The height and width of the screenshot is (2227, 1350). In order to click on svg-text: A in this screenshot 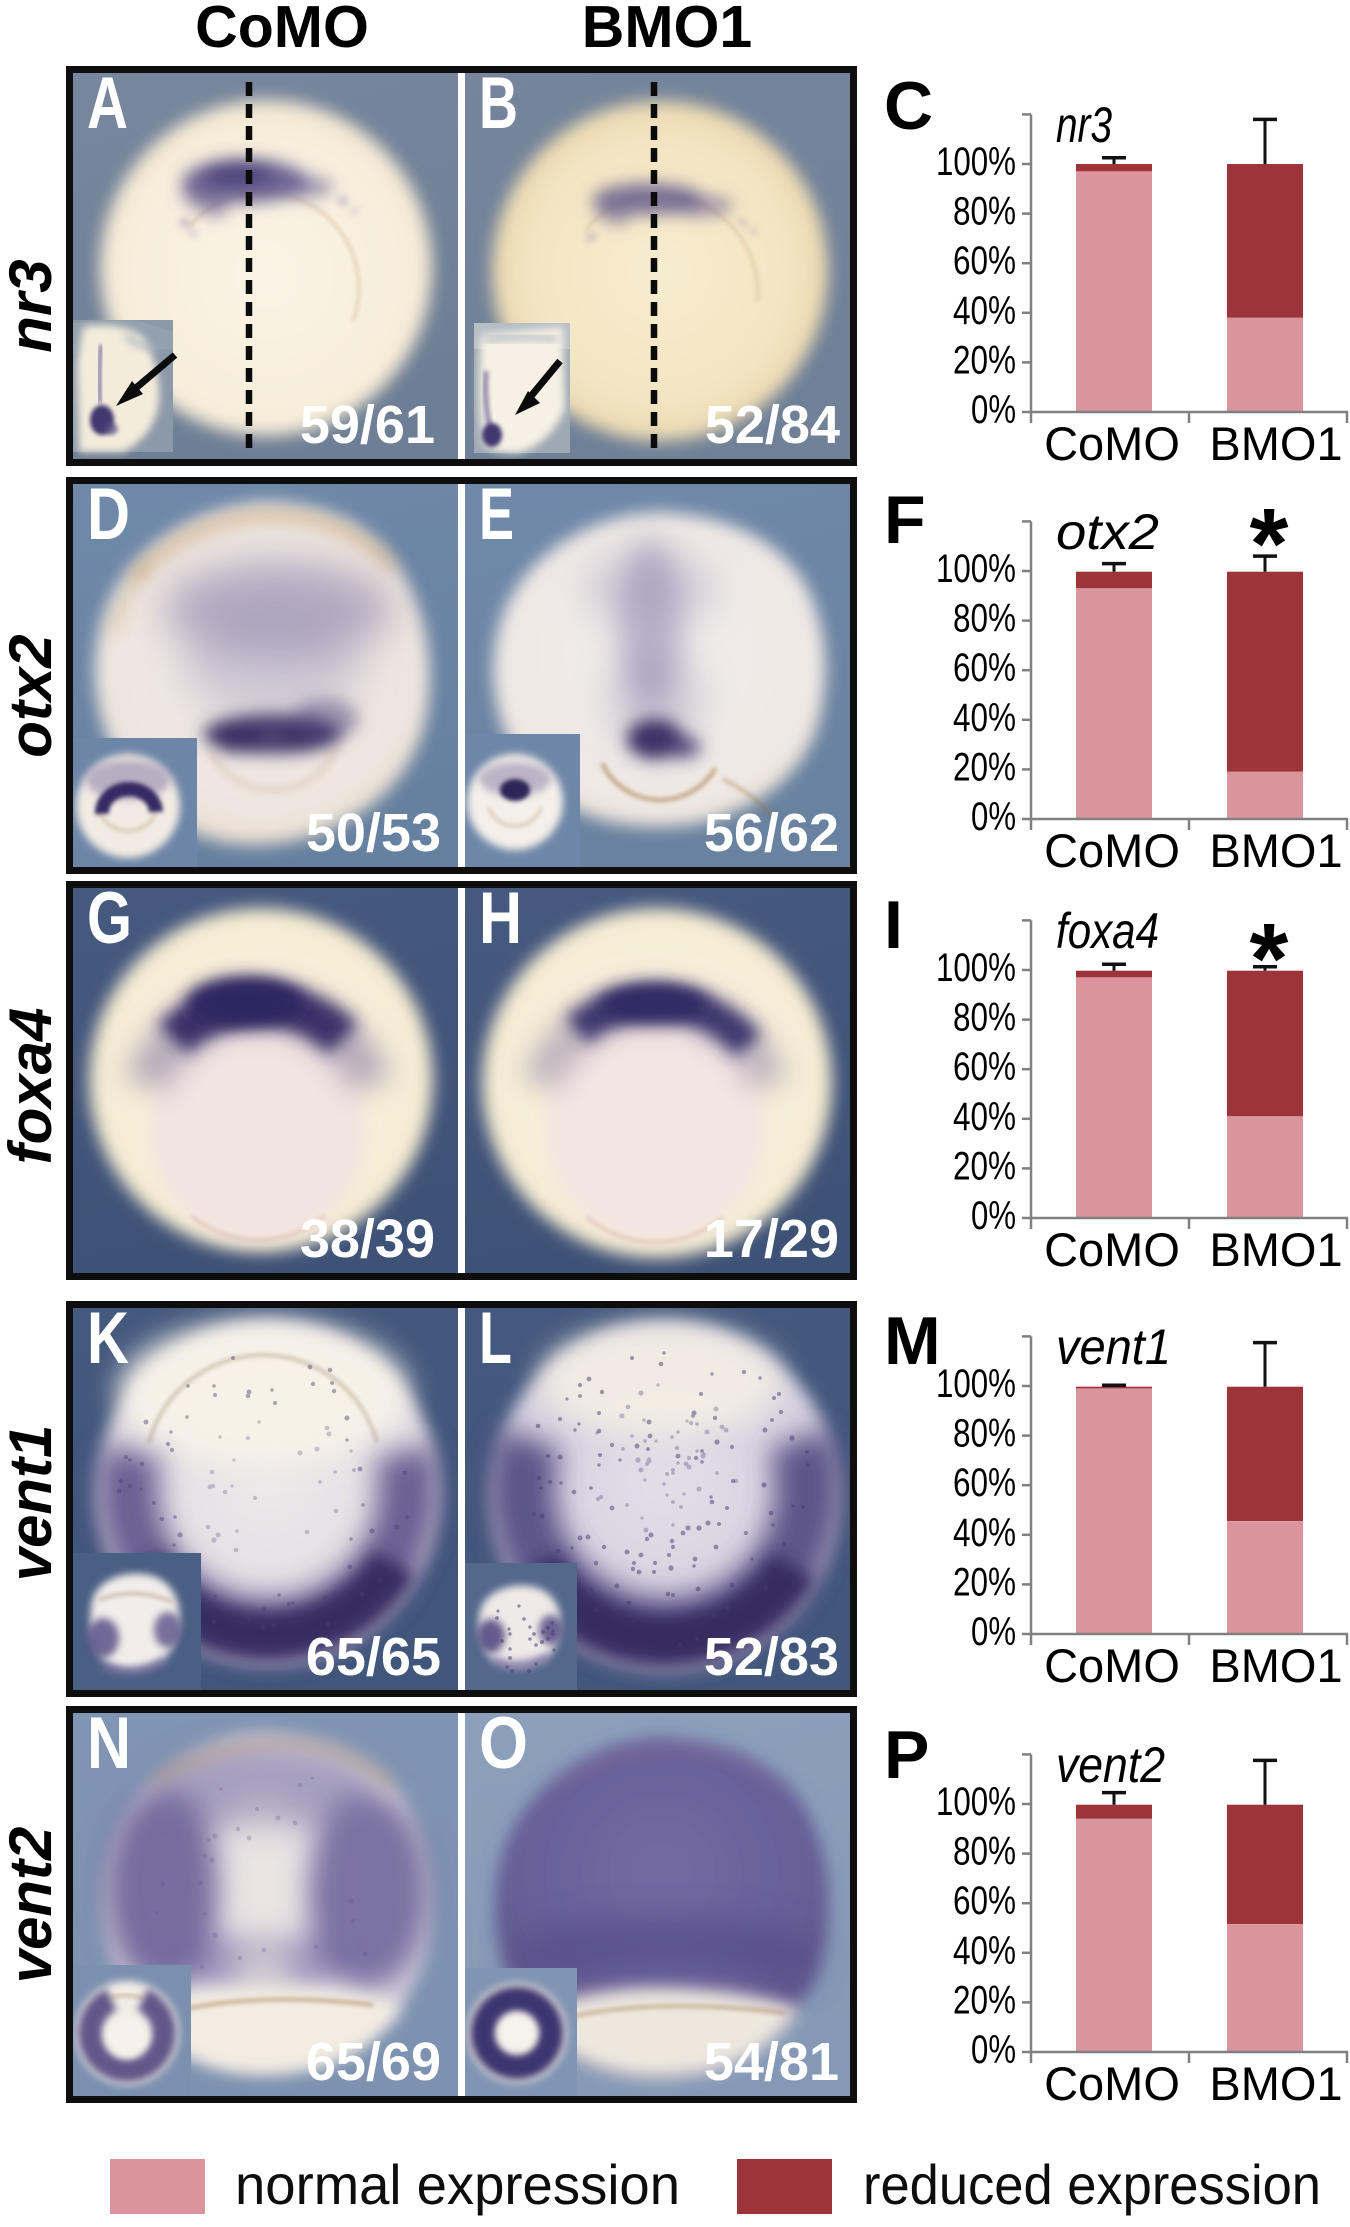, I will do `click(107, 108)`.